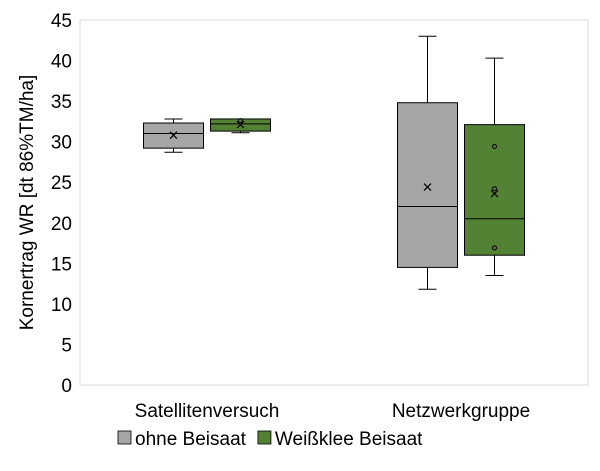  Describe the element at coordinates (61, 264) in the screenshot. I see `y-tick-label: 15` at that location.